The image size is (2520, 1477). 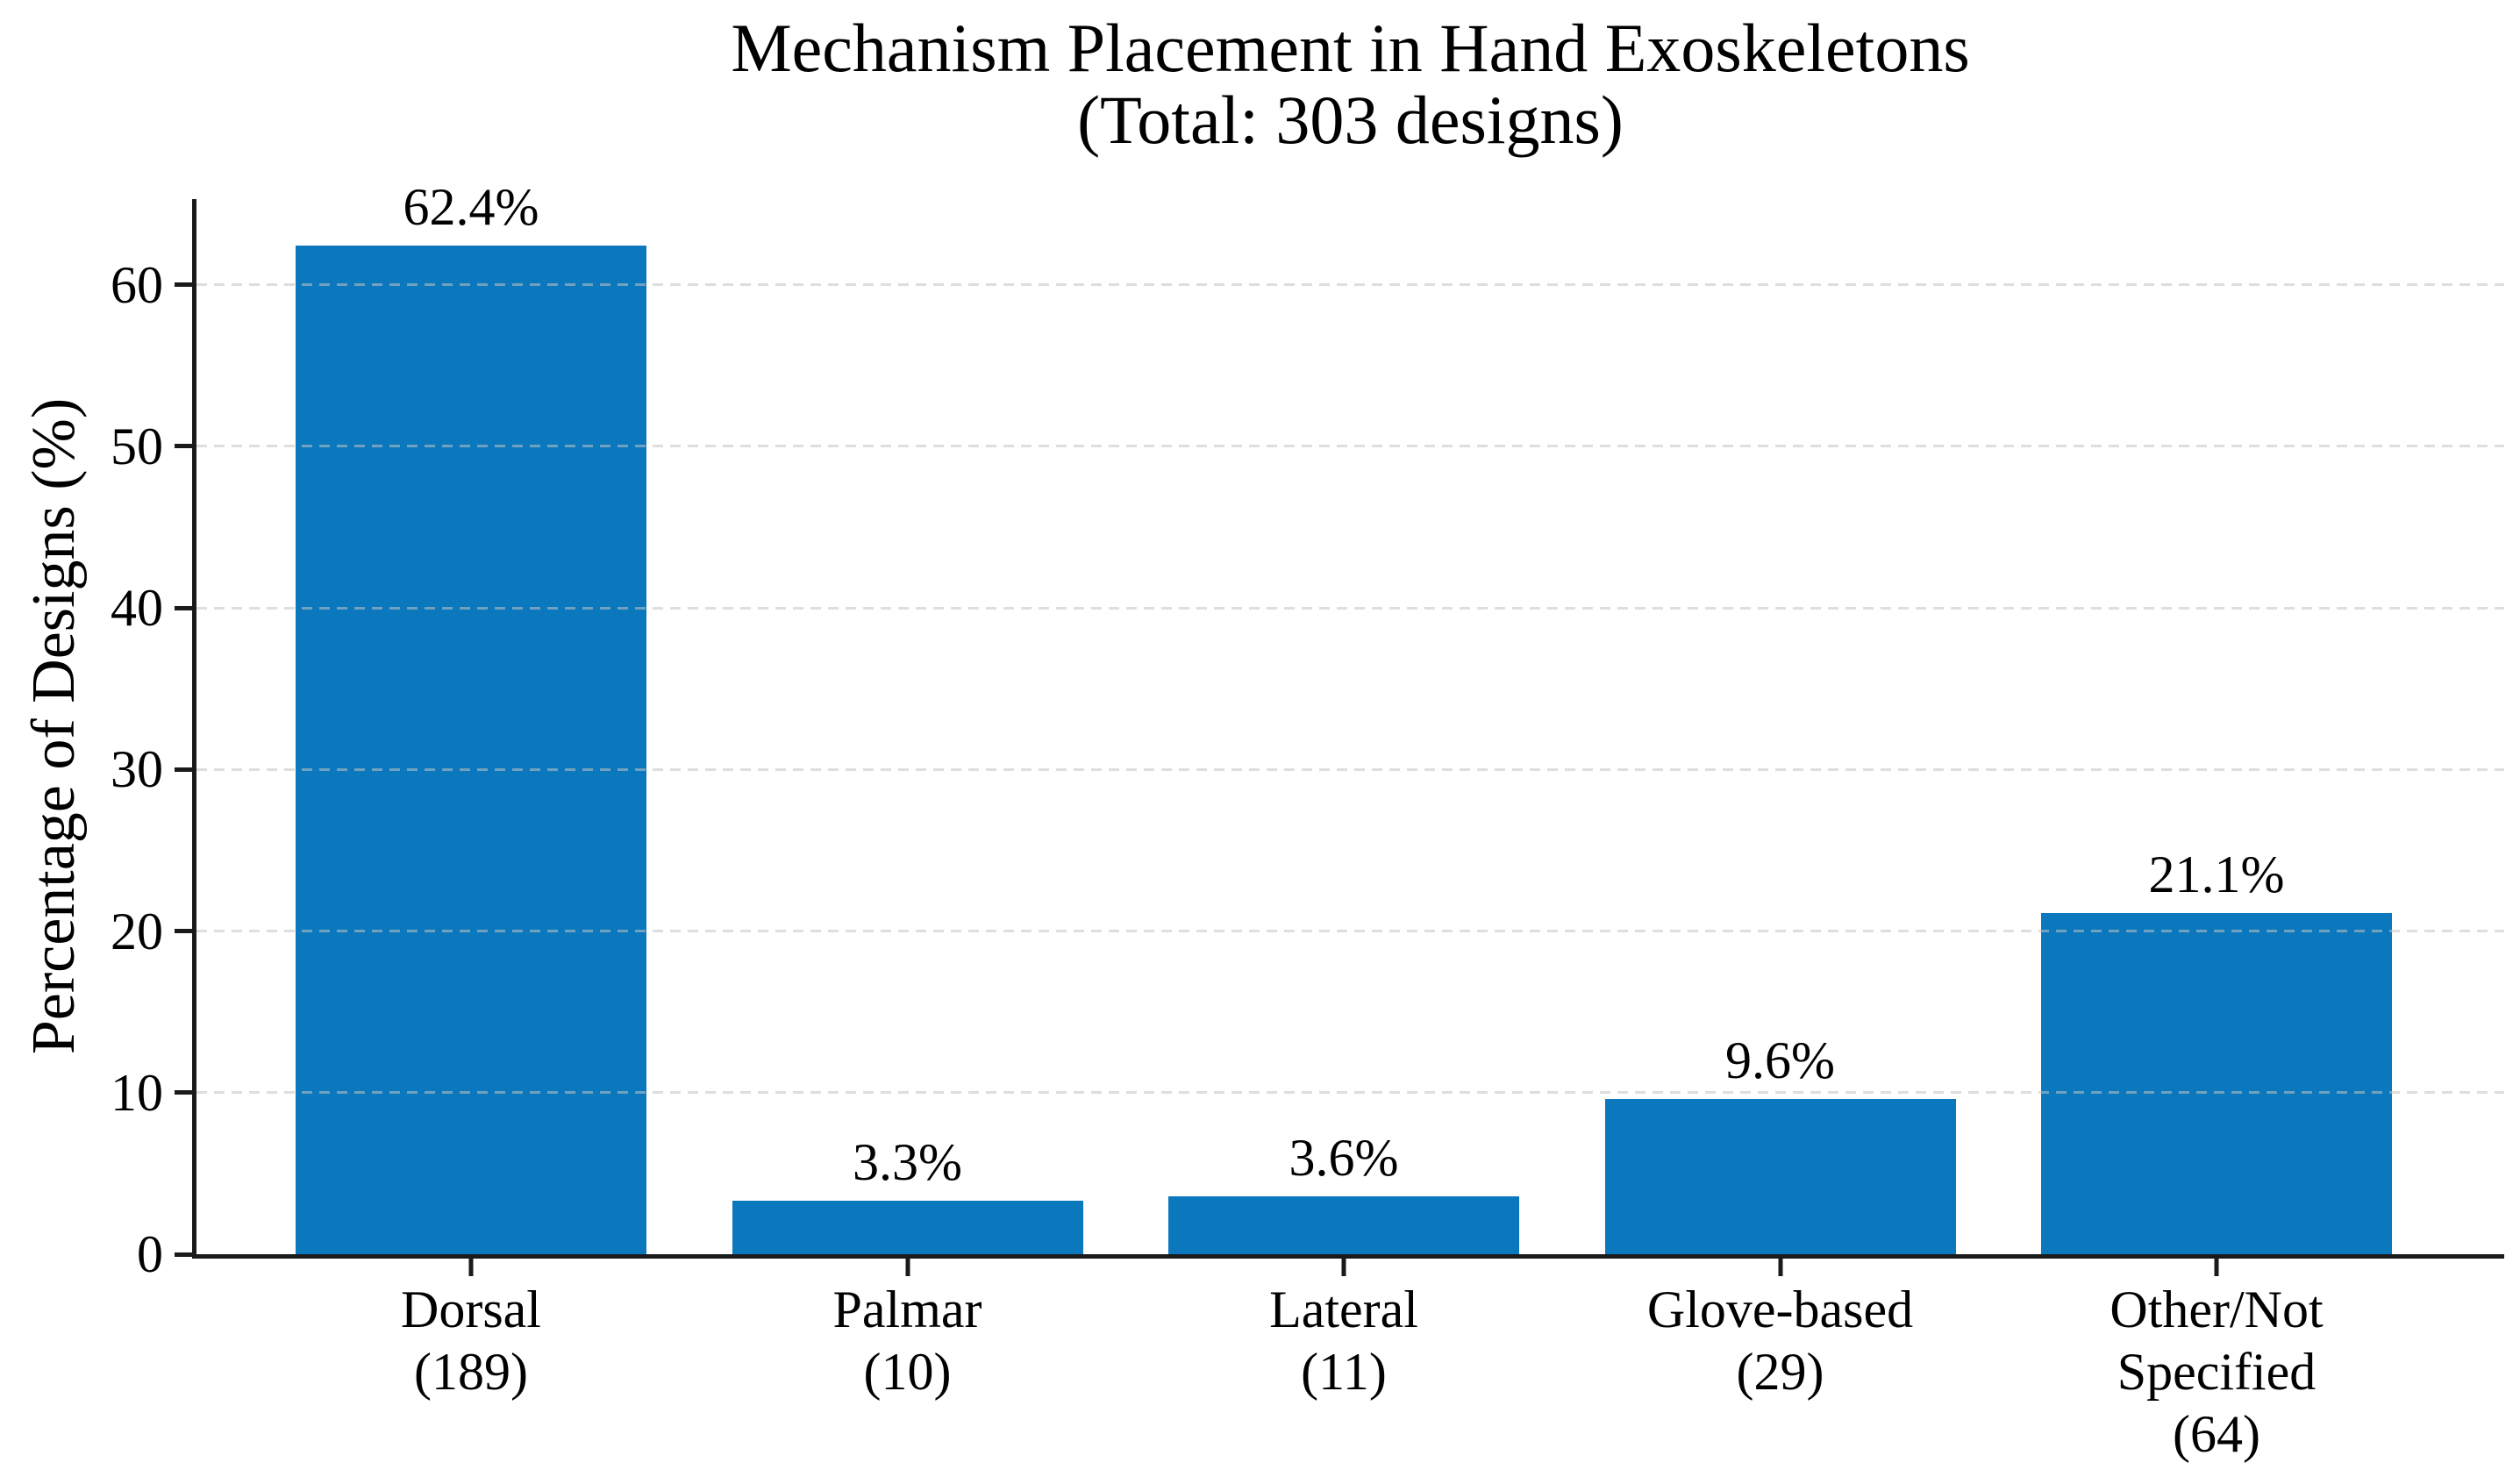 What do you see at coordinates (137, 769) in the screenshot?
I see `y-tick-label: 30` at bounding box center [137, 769].